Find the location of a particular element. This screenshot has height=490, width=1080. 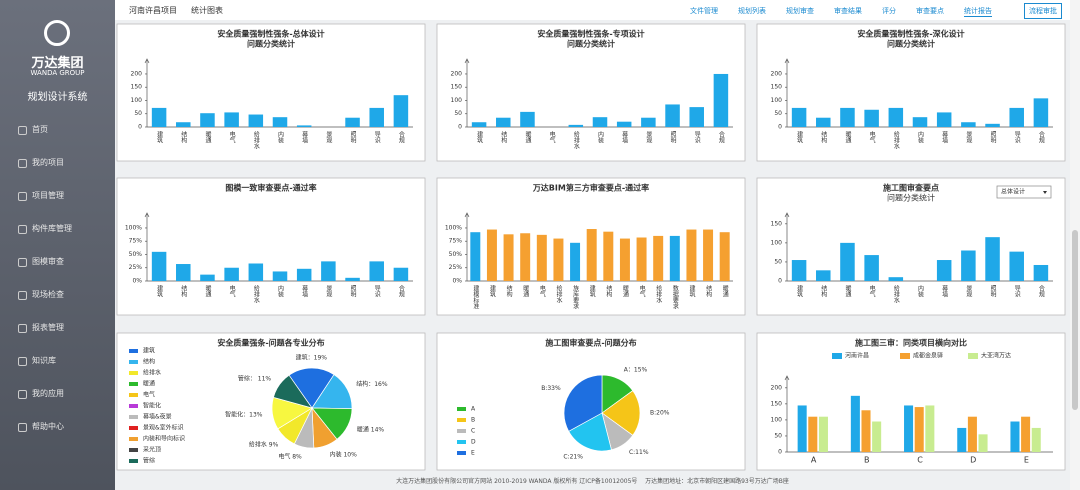

menu-item: 报表管理 is located at coordinates (57, 336).